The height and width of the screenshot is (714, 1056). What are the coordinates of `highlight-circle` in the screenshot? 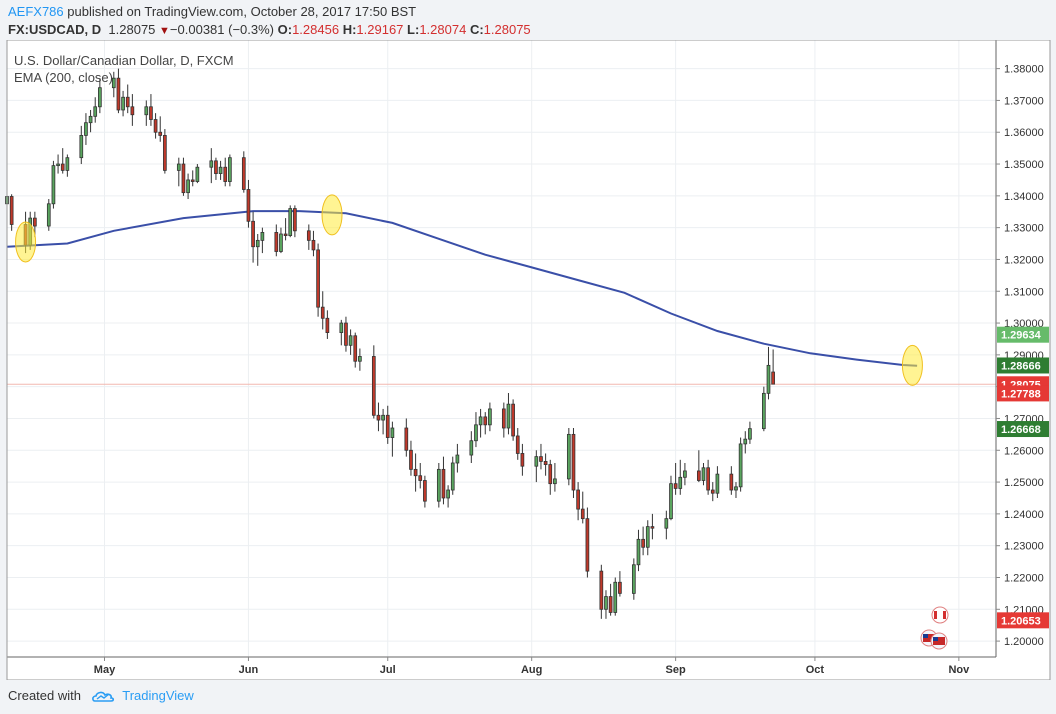 It's located at (912, 365).